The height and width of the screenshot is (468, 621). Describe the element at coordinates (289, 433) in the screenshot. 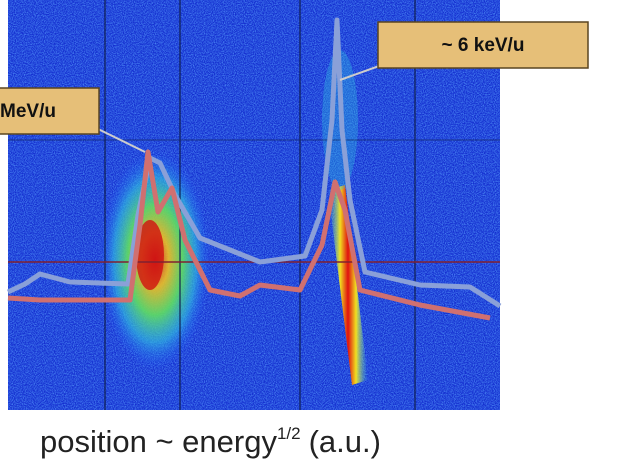

I see `caption-superscript: 1/2` at that location.